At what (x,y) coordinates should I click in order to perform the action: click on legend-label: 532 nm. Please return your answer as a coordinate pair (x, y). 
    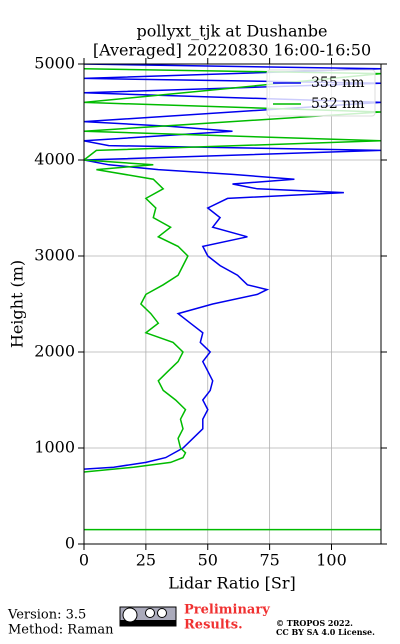
    Looking at the image, I should click on (337, 104).